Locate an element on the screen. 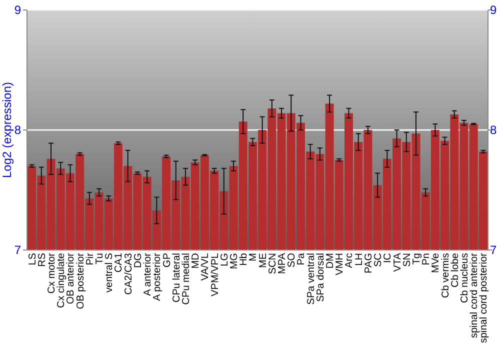  x-tick-label: SN is located at coordinates (407, 260).